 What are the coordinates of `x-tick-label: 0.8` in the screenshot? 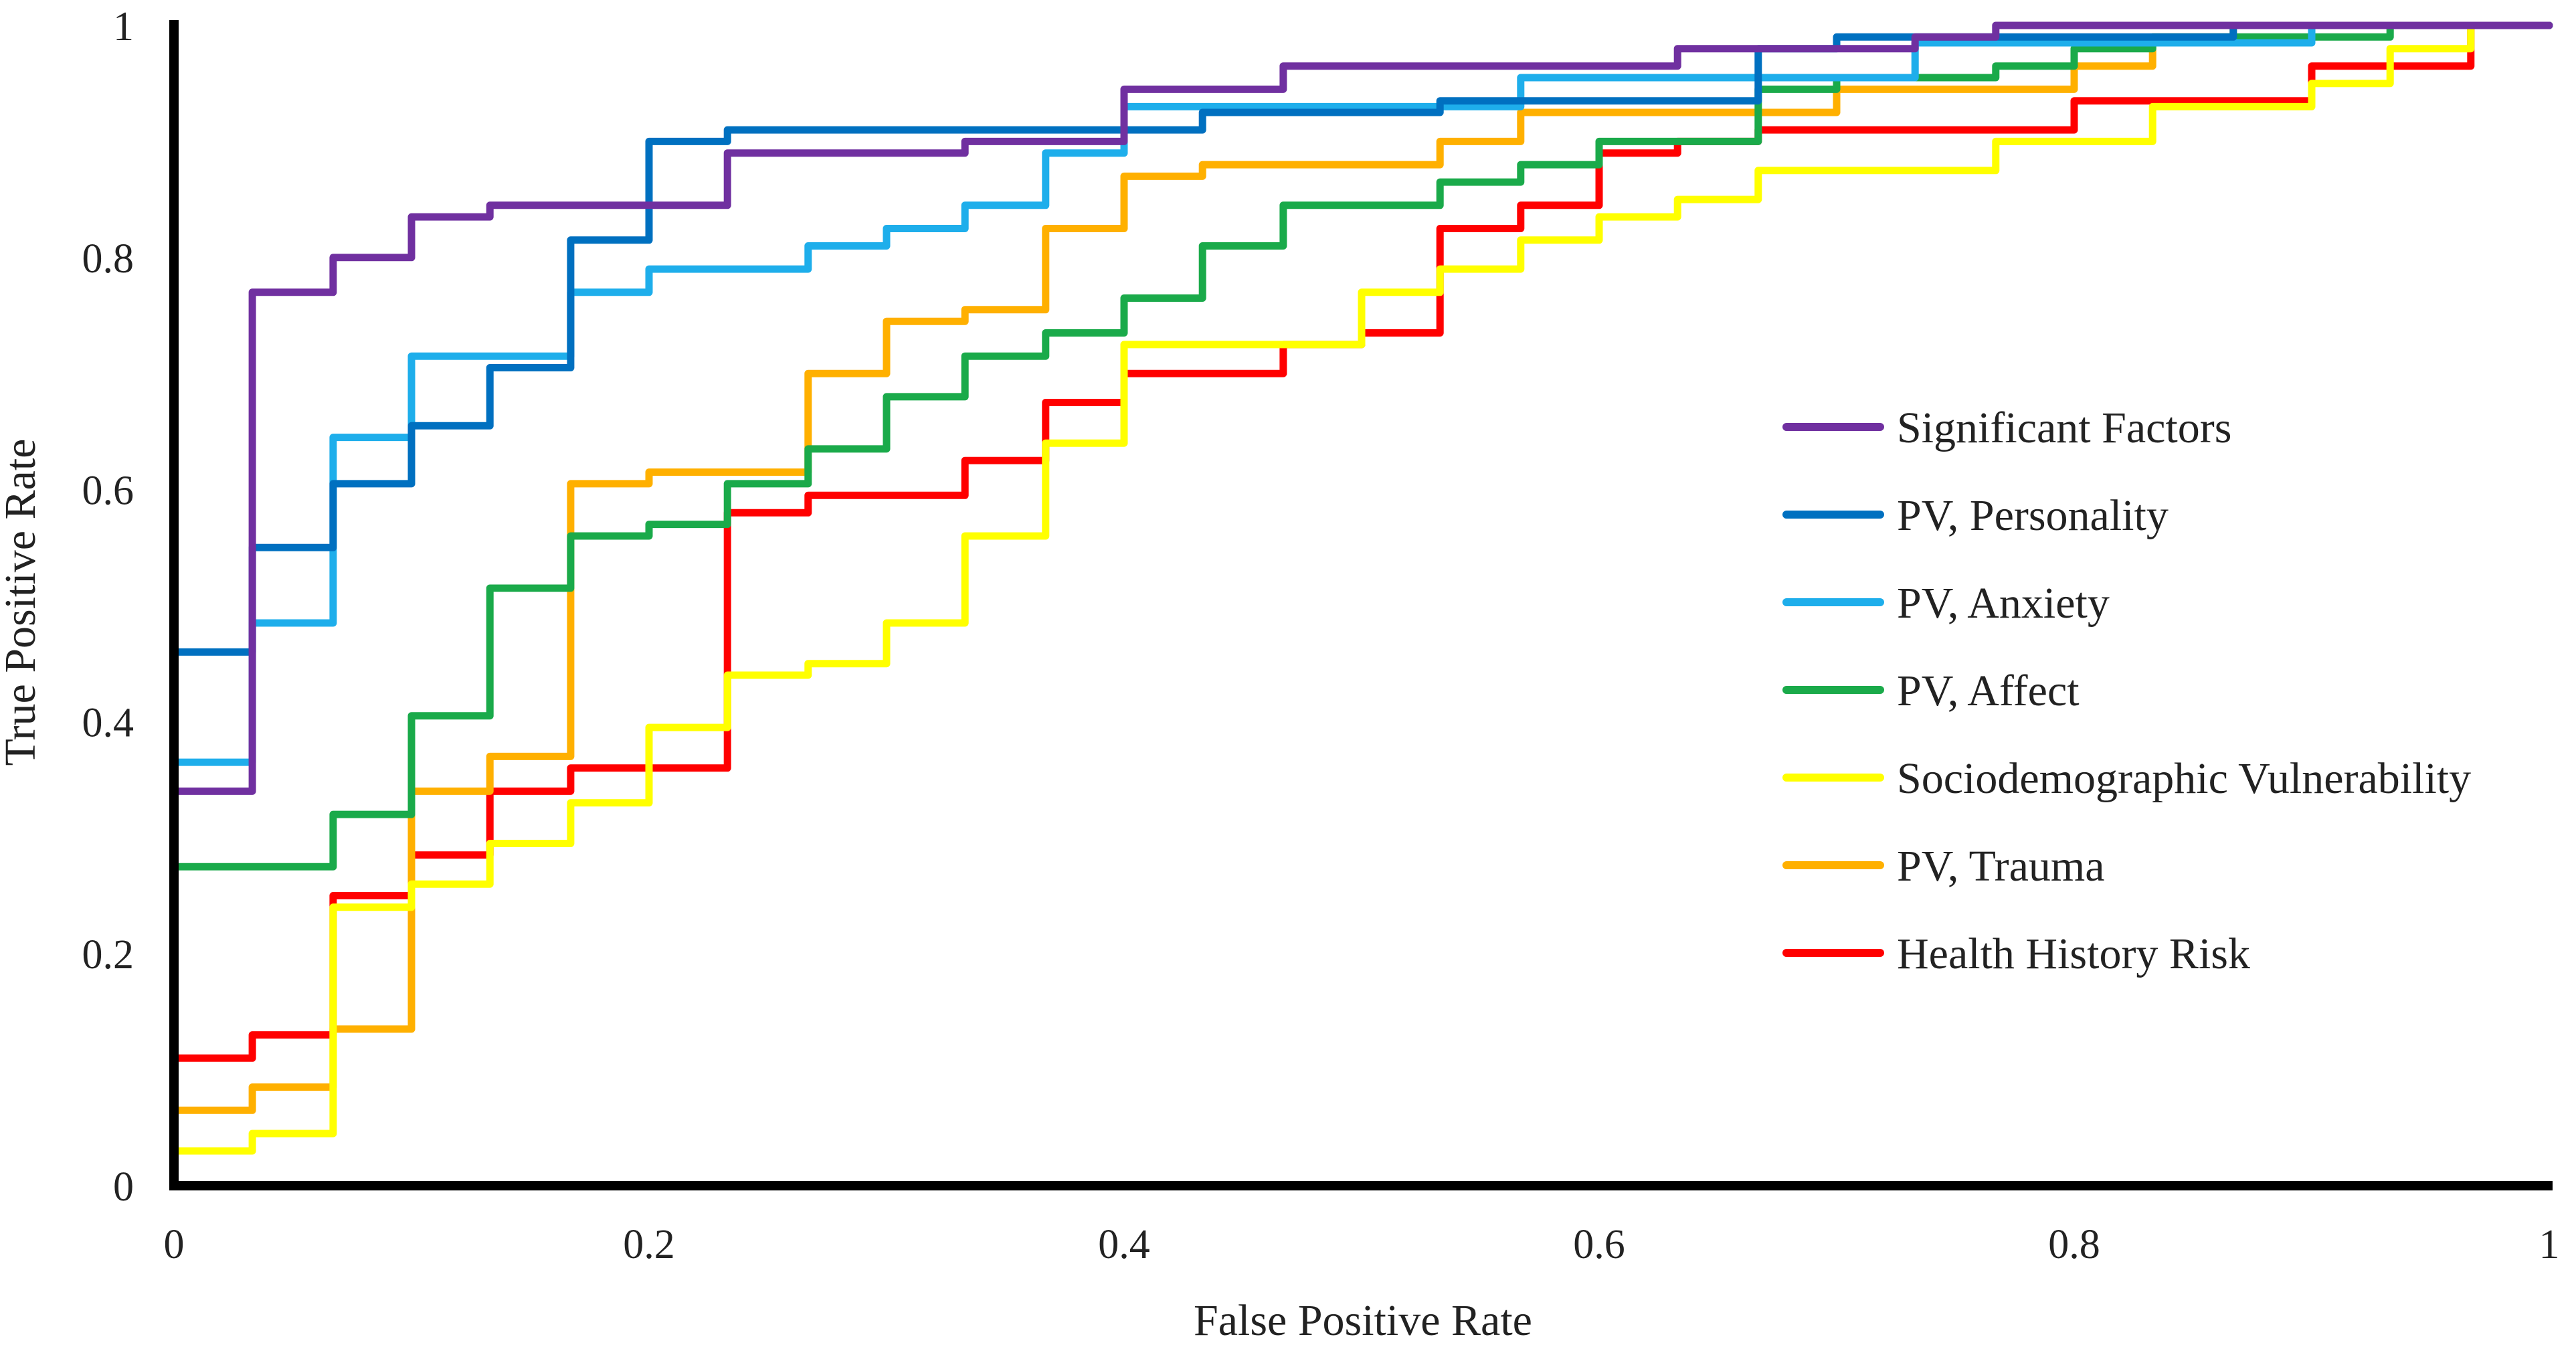 It's located at (2074, 1244).